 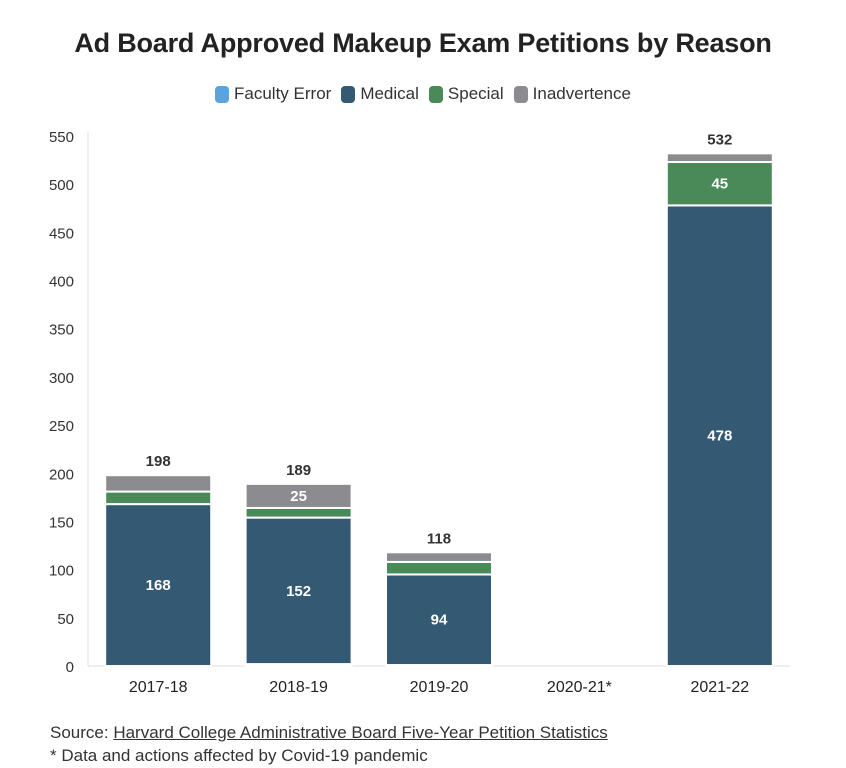 What do you see at coordinates (158, 461) in the screenshot?
I see `bar-total-label: 198` at bounding box center [158, 461].